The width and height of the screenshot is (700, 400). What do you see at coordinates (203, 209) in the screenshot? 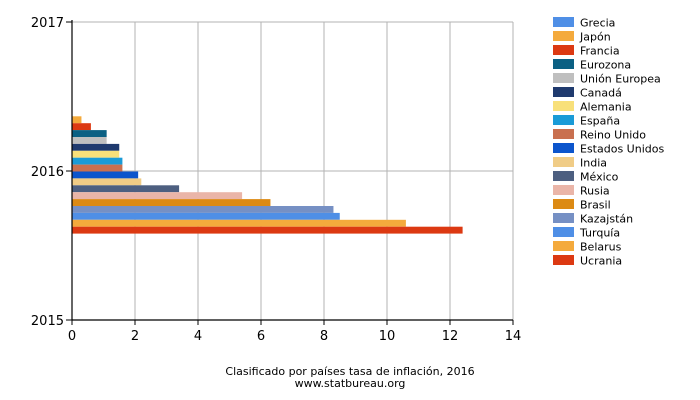
I see `bar-kazajstán` at bounding box center [203, 209].